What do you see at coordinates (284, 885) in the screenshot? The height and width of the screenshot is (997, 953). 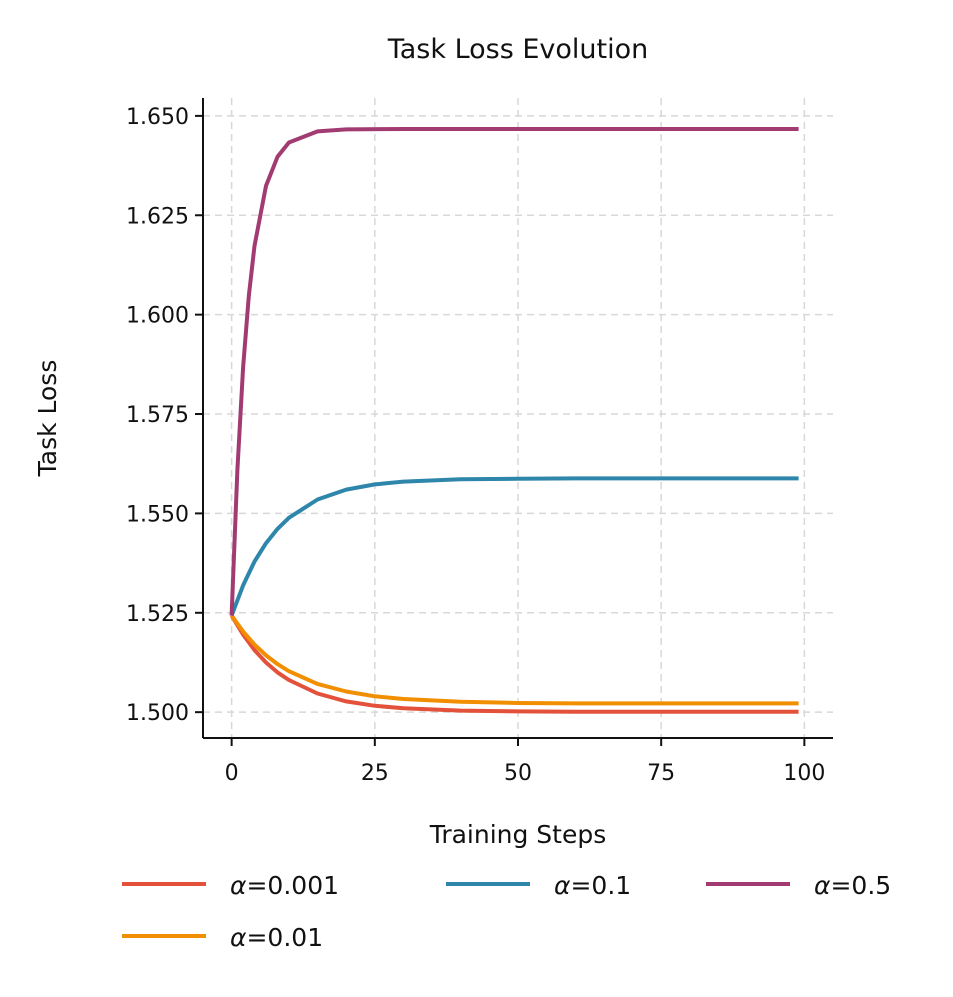 I see `legend-label: α=0.001` at bounding box center [284, 885].